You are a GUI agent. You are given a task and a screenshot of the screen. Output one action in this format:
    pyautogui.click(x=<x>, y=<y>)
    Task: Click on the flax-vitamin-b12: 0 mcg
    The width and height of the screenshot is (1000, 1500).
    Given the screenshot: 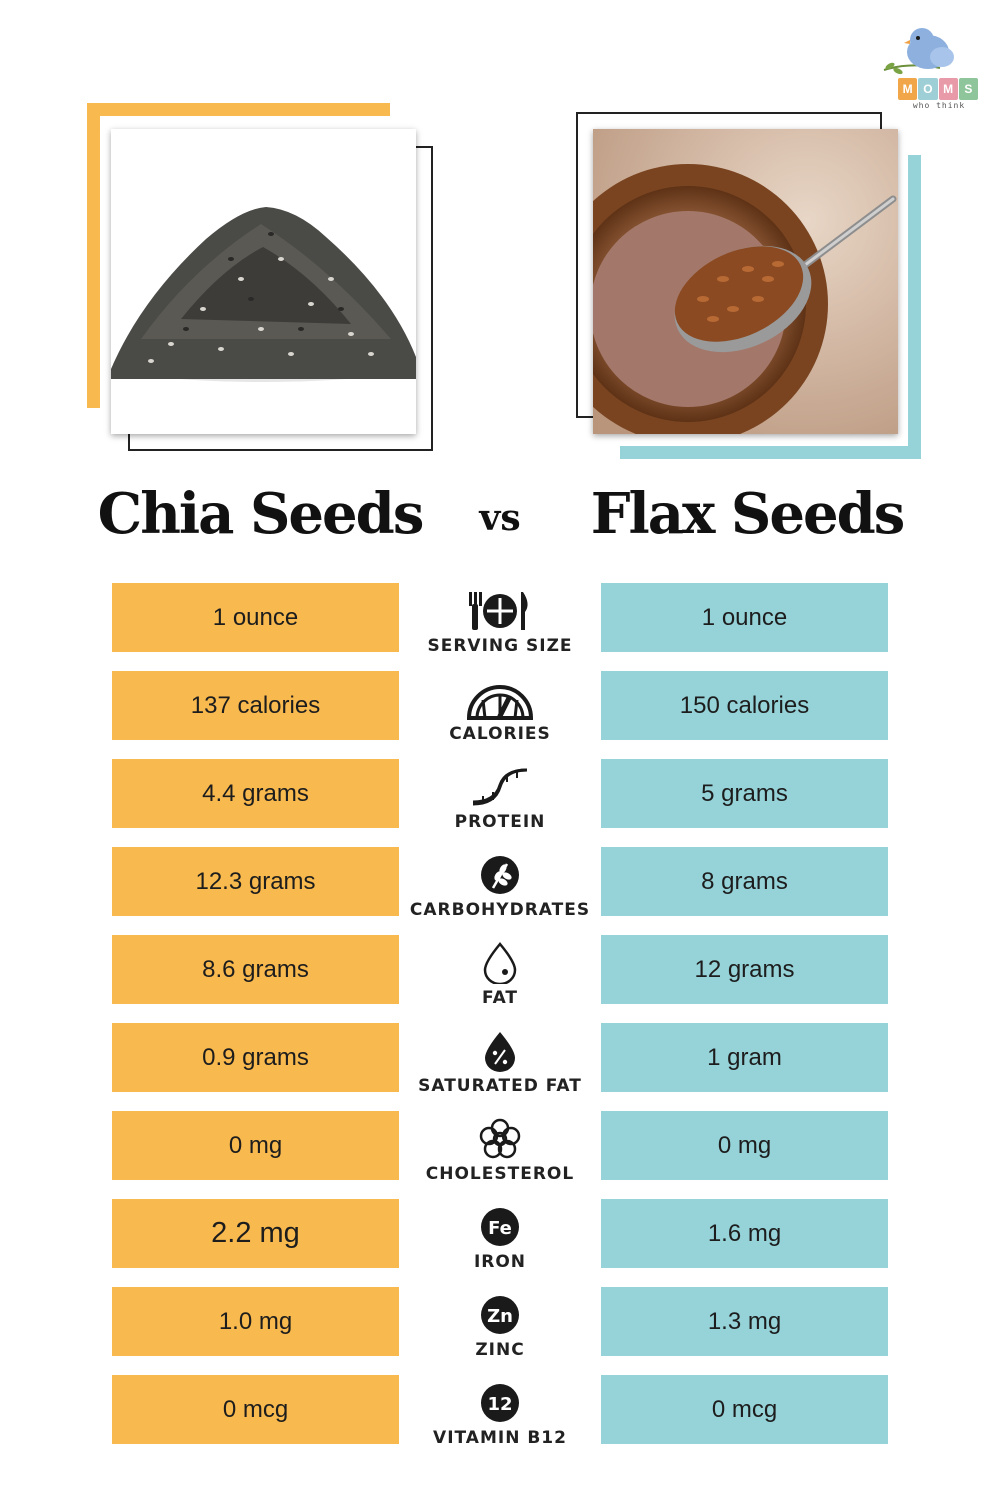 What is the action you would take?
    pyautogui.click(x=744, y=1409)
    